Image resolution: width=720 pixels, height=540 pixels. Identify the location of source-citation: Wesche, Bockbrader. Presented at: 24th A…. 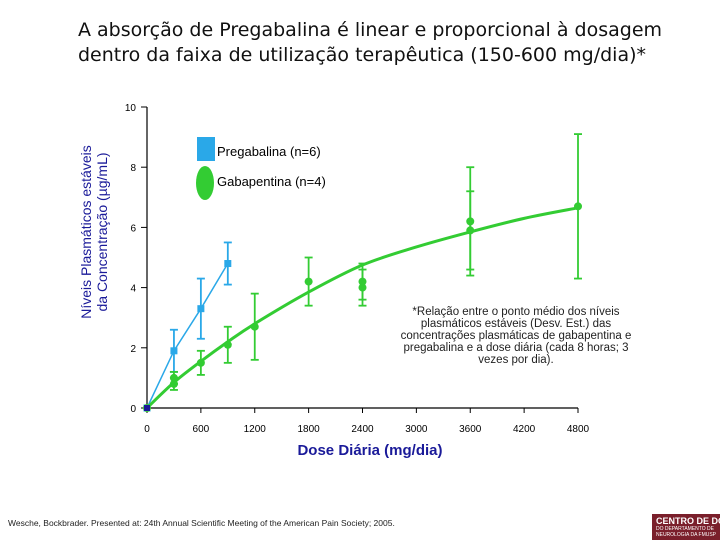
(201, 523).